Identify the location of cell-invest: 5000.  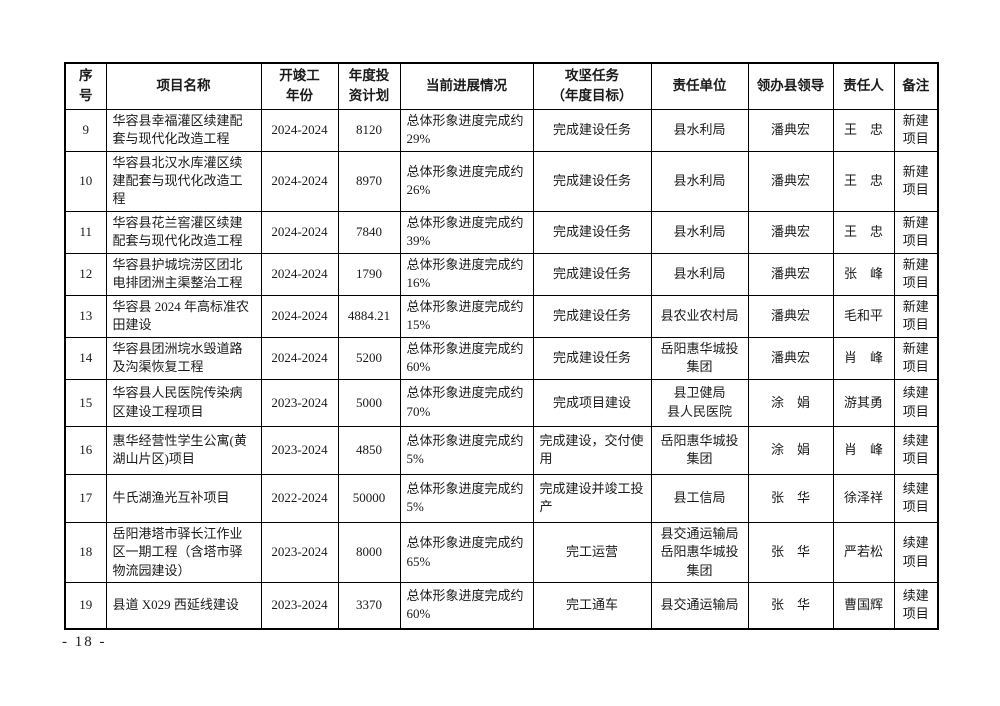
(369, 402).